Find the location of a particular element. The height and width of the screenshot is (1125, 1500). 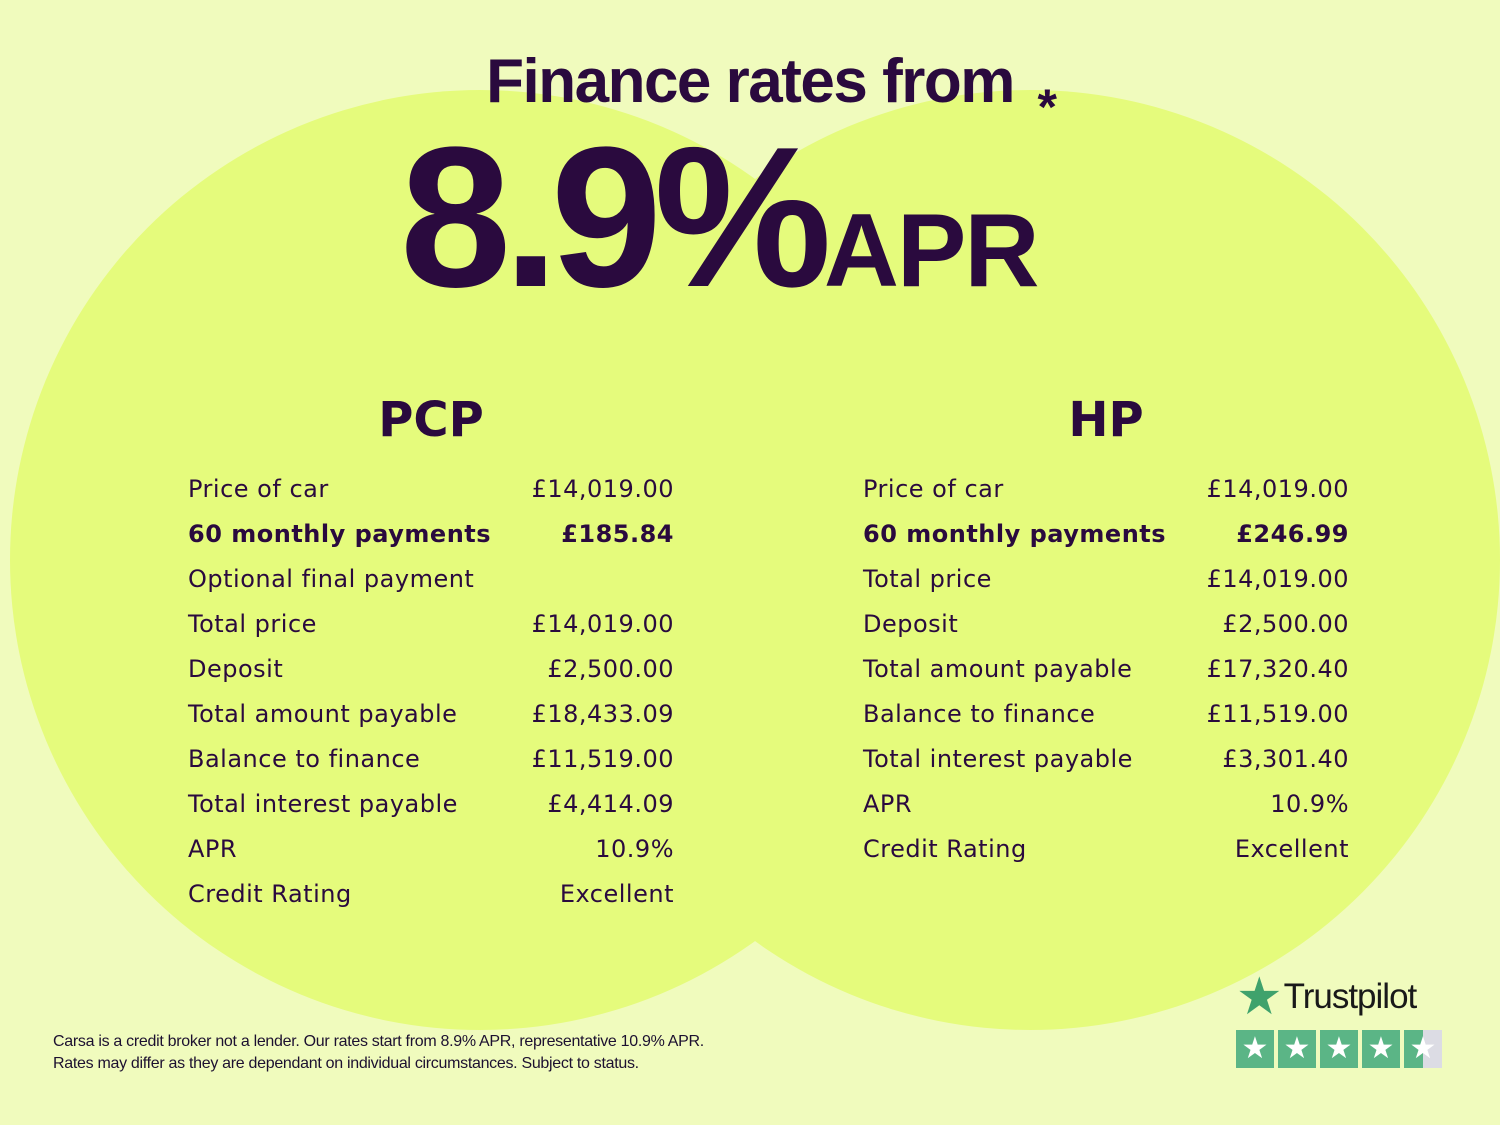

pcp-row: Price of car £14,019.00 is located at coordinates (431, 496).